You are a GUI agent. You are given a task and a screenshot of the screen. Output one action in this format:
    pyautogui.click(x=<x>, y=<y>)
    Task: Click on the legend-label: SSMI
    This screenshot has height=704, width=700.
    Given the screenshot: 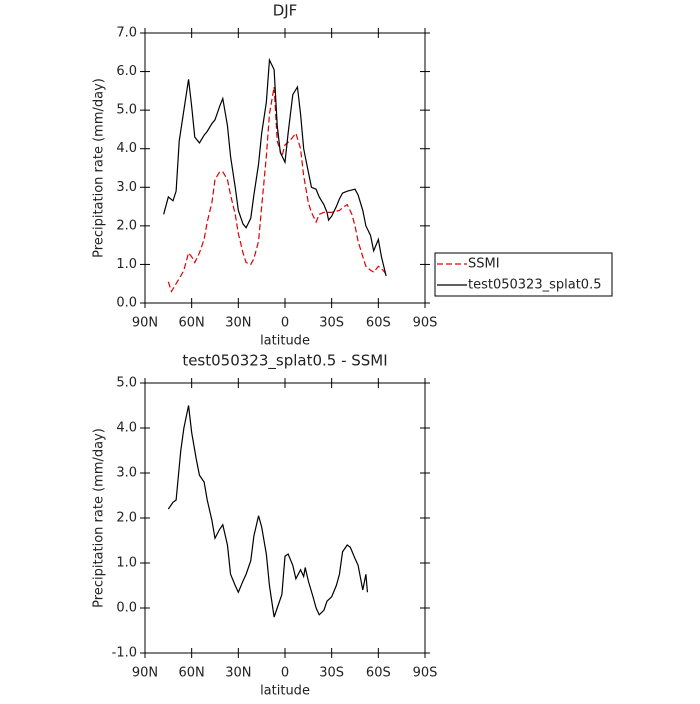 What is the action you would take?
    pyautogui.click(x=484, y=264)
    